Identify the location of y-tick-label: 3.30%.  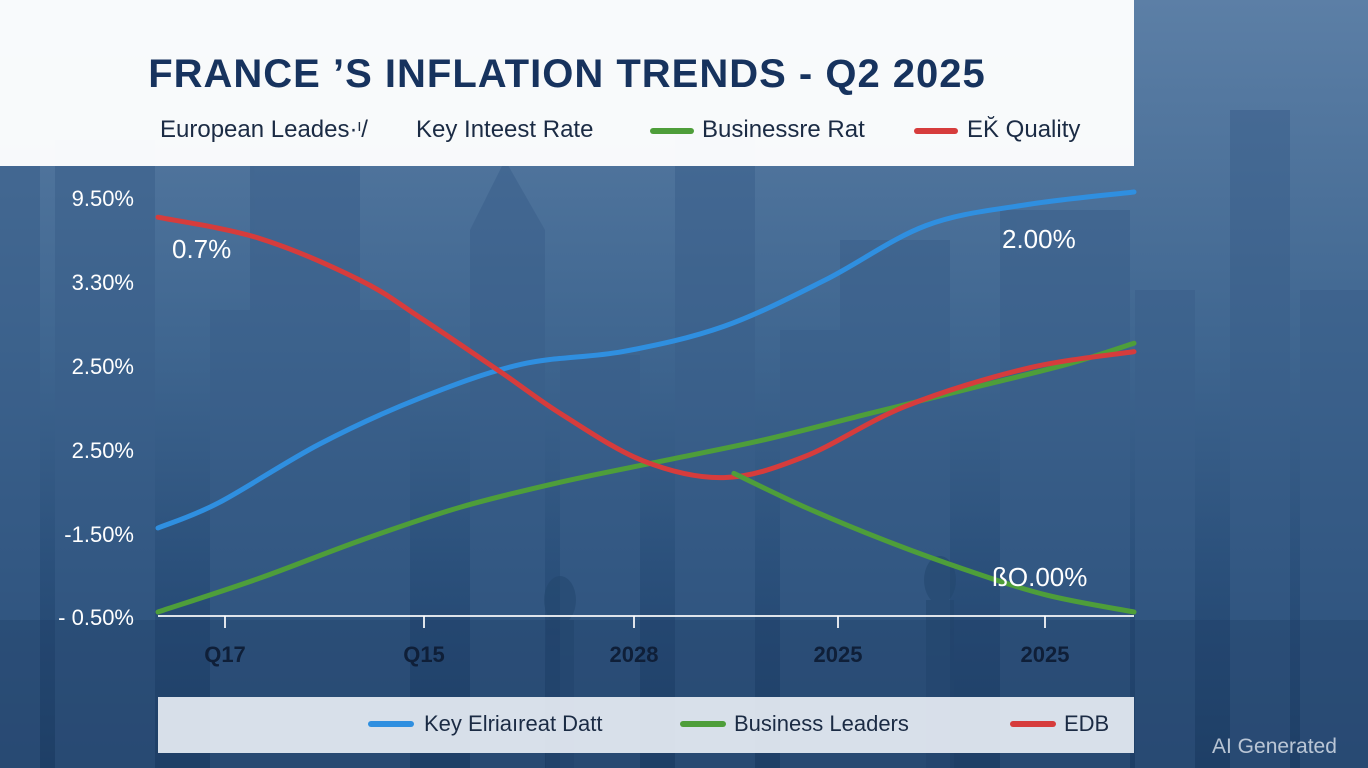
(102, 282).